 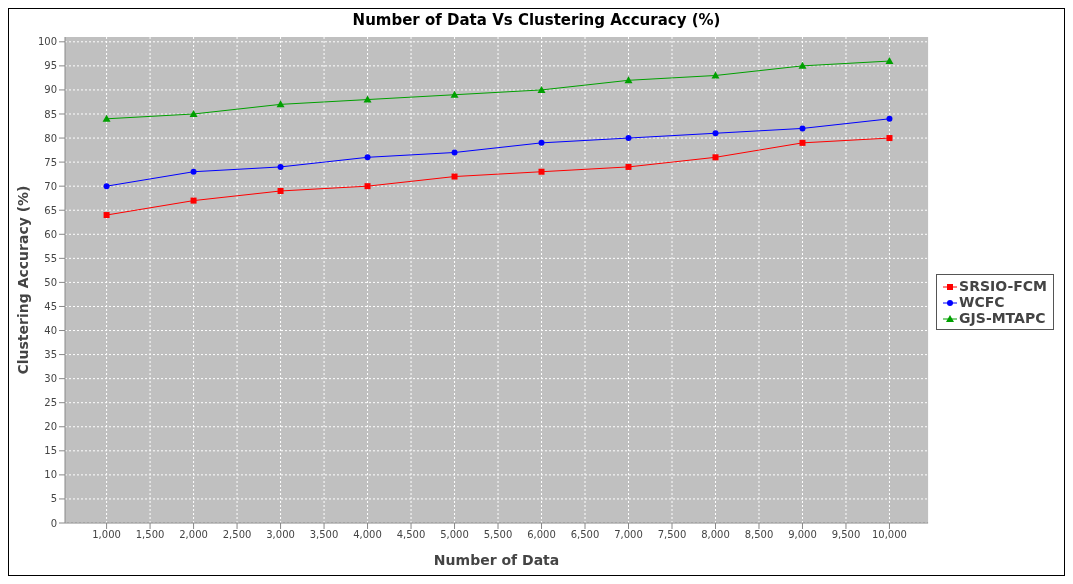 What do you see at coordinates (672, 535) in the screenshot?
I see `x-tick-label: 7,500` at bounding box center [672, 535].